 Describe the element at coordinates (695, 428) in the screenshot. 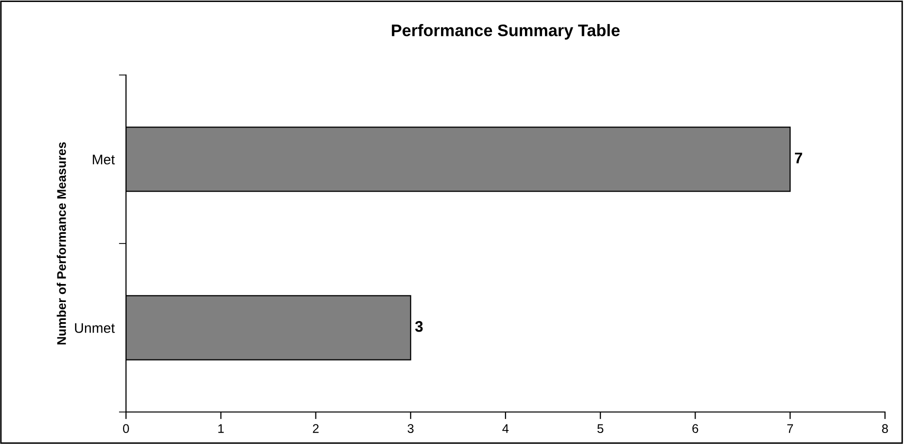

I see `x-tick-label: 6` at that location.